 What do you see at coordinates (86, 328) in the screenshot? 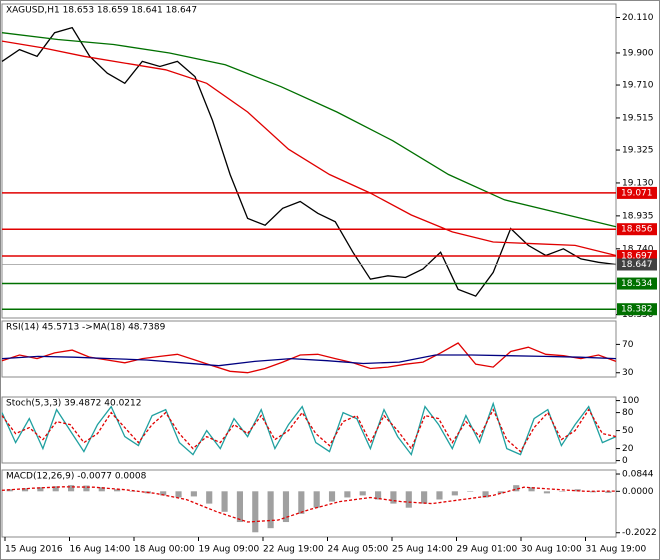
I see `pane-title: RSI(14) 45.5713 ->MA(18) 48.7389` at bounding box center [86, 328].